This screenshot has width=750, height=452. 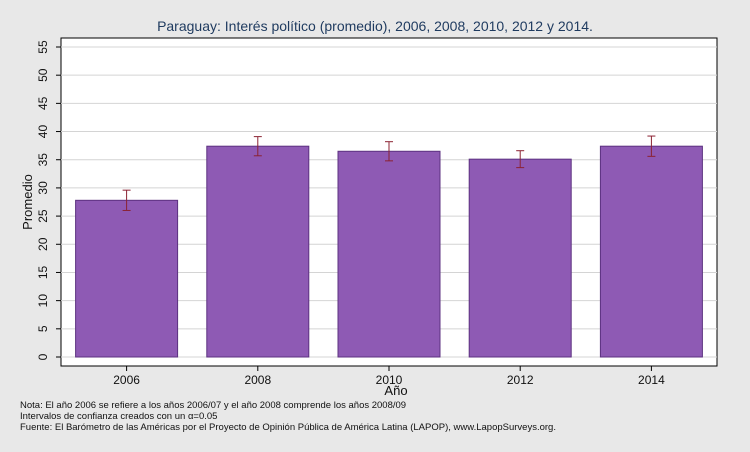 What do you see at coordinates (395, 390) in the screenshot?
I see `x-axis-label: Año` at bounding box center [395, 390].